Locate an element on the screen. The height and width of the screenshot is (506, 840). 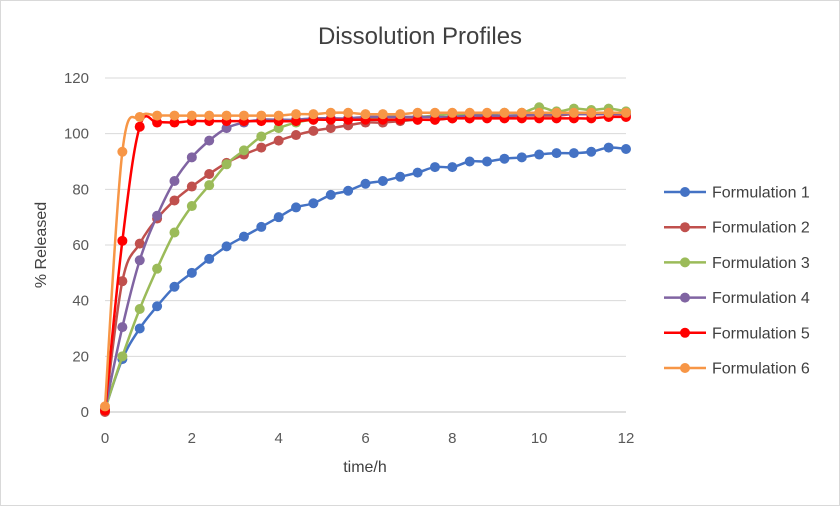
legend-label: Formulation 3 is located at coordinates (761, 263).